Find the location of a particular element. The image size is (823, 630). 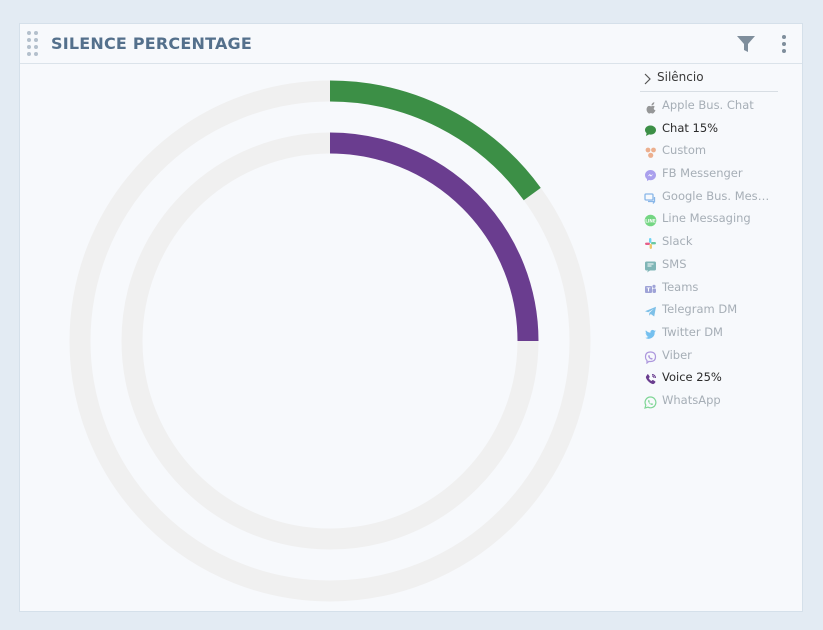

widget-title: SILENCE PERCENTAGE is located at coordinates (151, 43).